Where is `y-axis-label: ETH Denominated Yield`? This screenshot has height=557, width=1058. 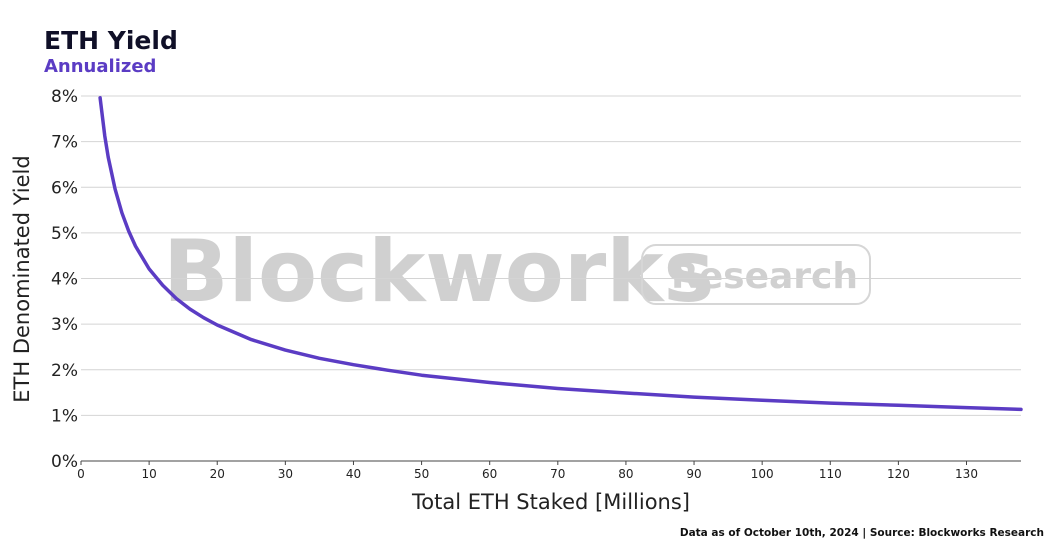
y-axis-label: ETH Denominated Yield is located at coordinates (22, 278).